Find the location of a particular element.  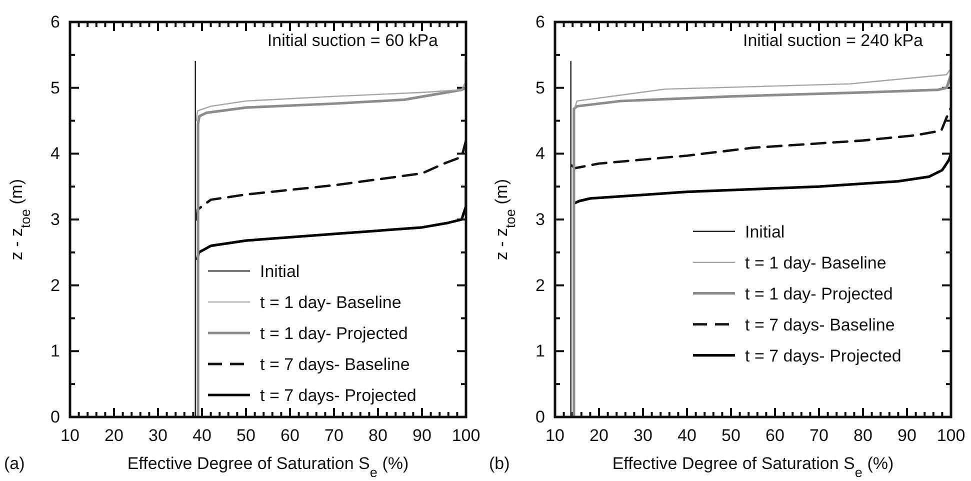

annotation: Initial suction = 60 kPa is located at coordinates (353, 40).